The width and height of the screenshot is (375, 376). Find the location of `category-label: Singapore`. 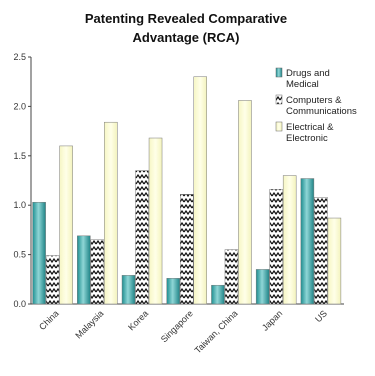

category-label: Singapore is located at coordinates (177, 326).